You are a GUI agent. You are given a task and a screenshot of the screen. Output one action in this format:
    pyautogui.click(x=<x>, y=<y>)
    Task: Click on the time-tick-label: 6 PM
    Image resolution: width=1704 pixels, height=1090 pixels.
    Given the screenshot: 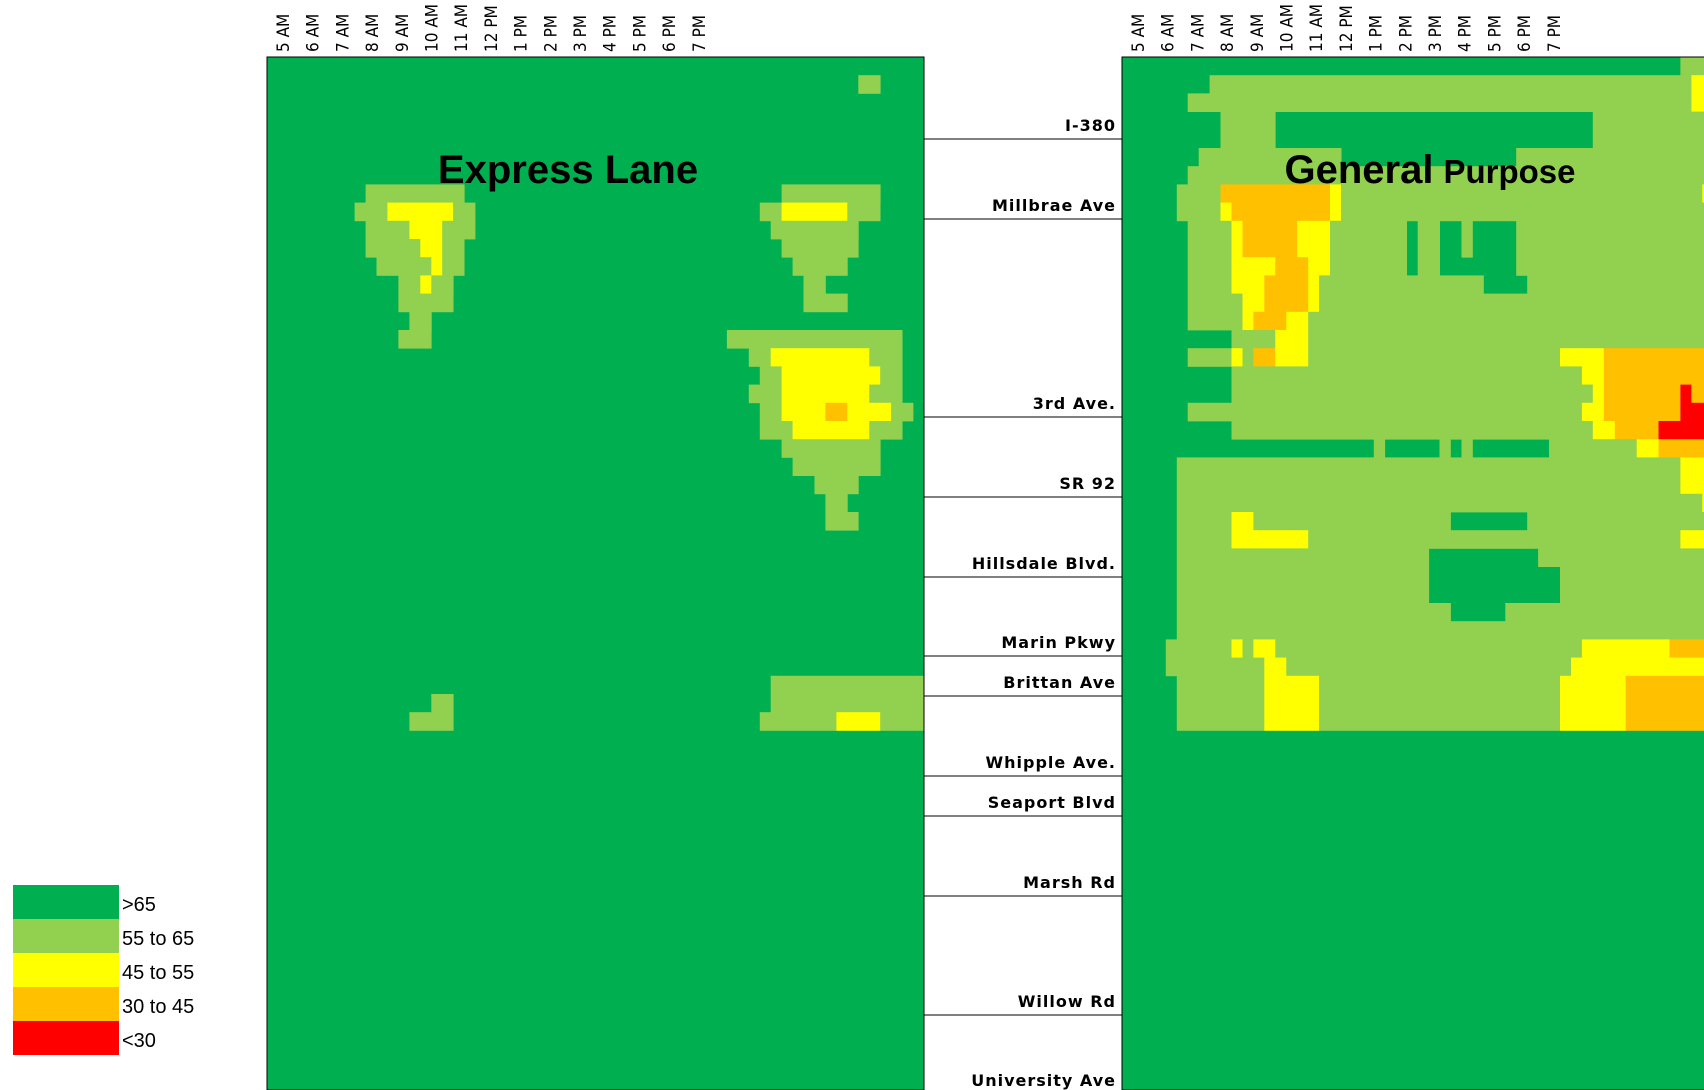 What is the action you would take?
    pyautogui.click(x=670, y=33)
    